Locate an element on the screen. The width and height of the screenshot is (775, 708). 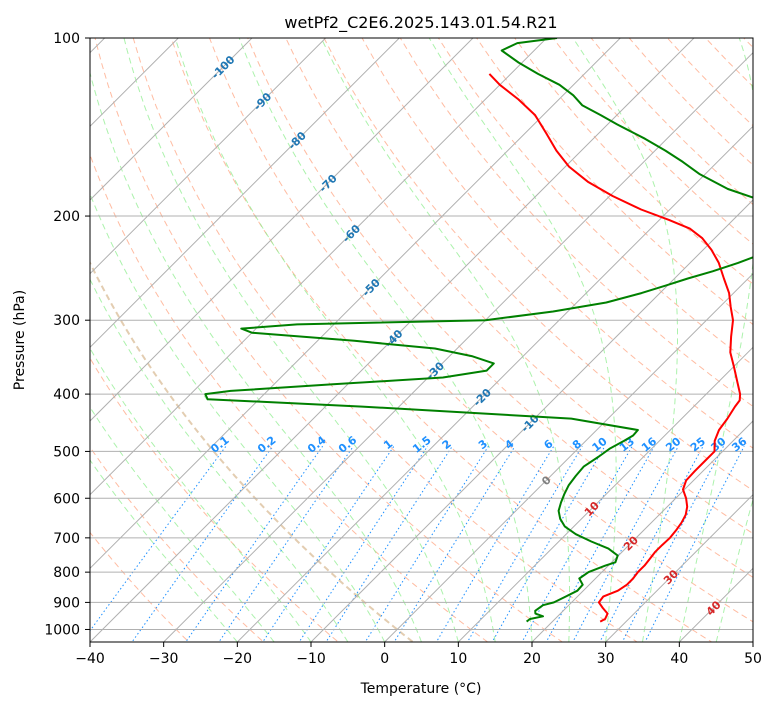
y-tick-label: 800 is located at coordinates (66, 573).